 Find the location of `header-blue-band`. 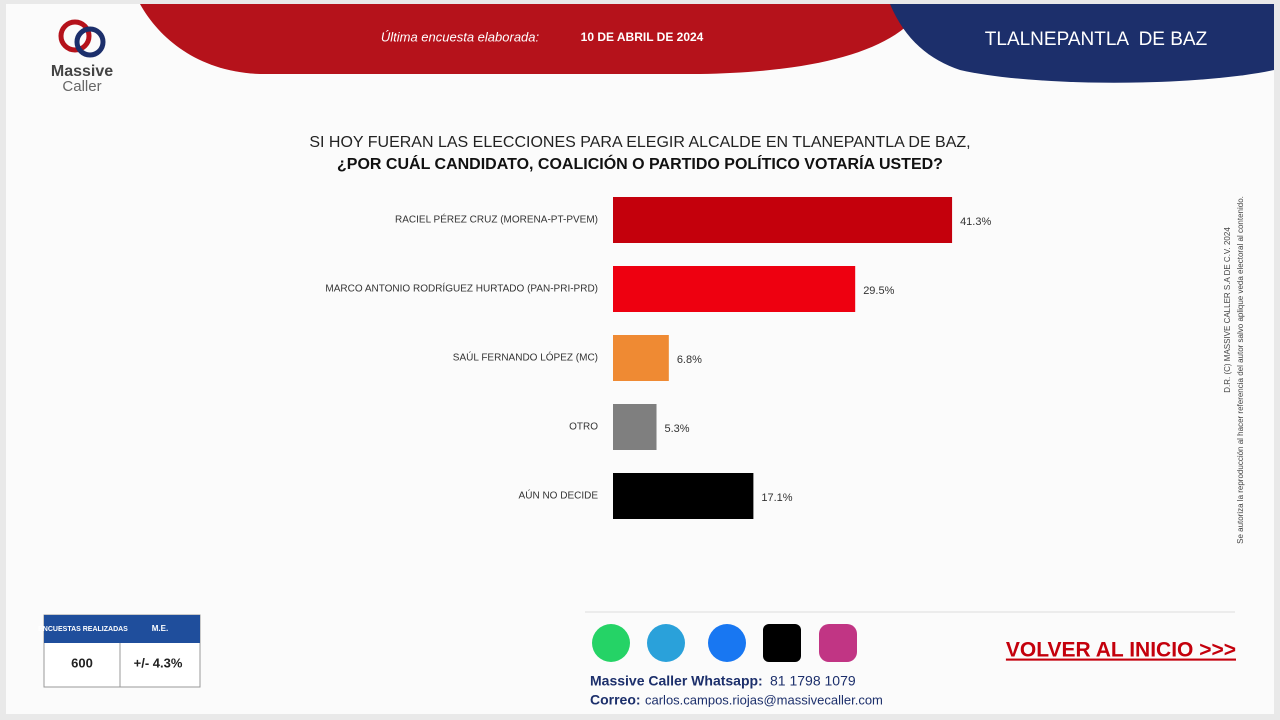

header-blue-band is located at coordinates (1082, 43).